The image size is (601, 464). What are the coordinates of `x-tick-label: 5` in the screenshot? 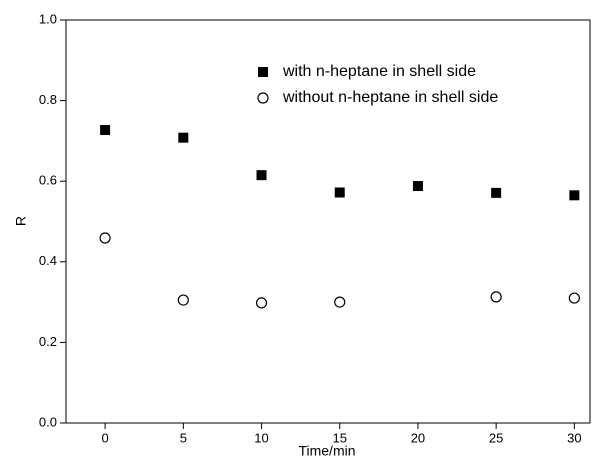 It's located at (183, 437).